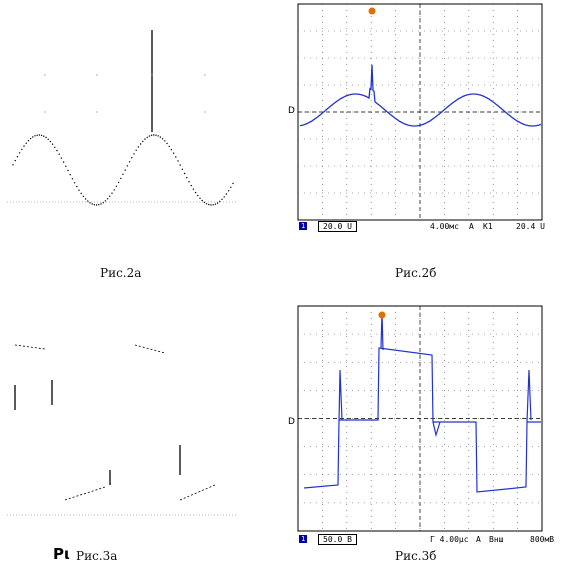 The height and width of the screenshot is (587, 562). Describe the element at coordinates (449, 539) in the screenshot. I see `time-per-div-readout: Г 4.00µс` at that location.